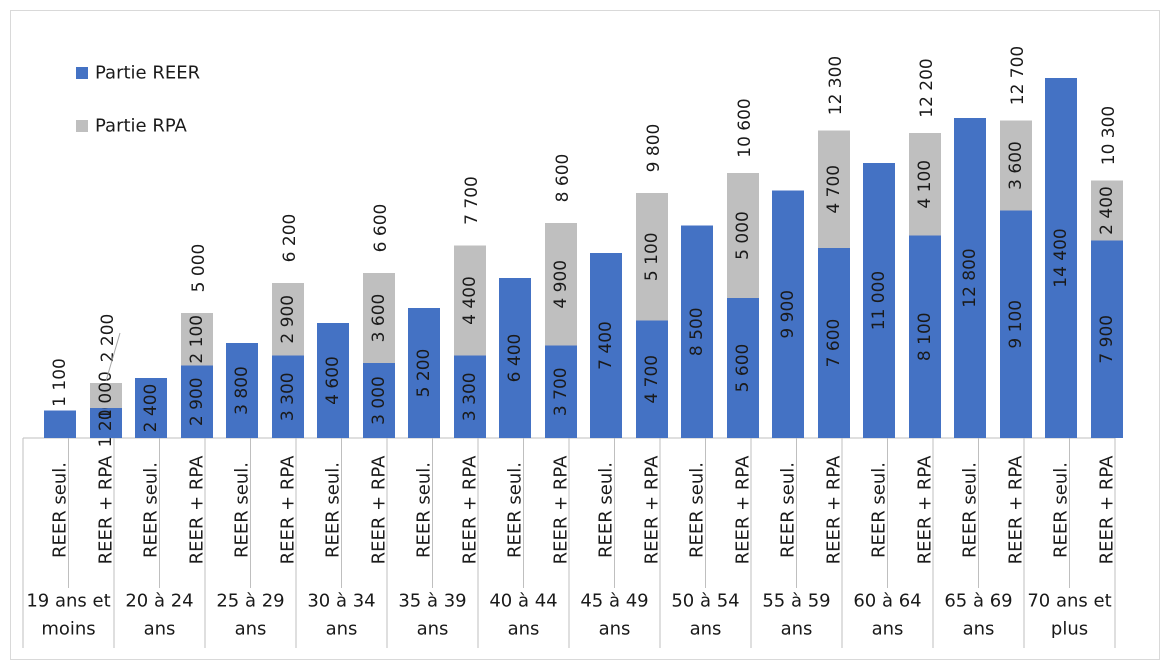 This screenshot has height=668, width=1172. Describe the element at coordinates (60, 382) in the screenshot. I see `data-label-reer: 1 100` at that location.